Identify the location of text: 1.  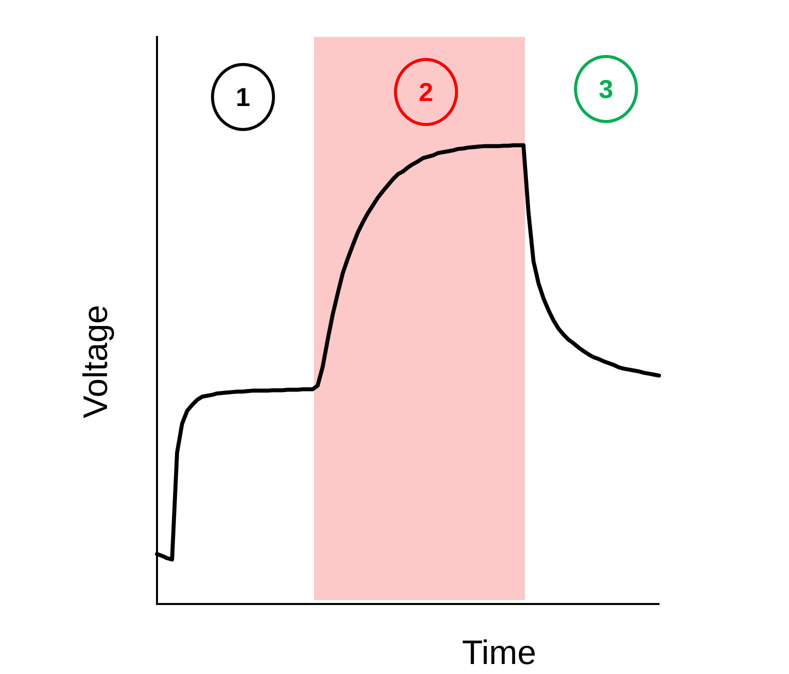
(243, 97).